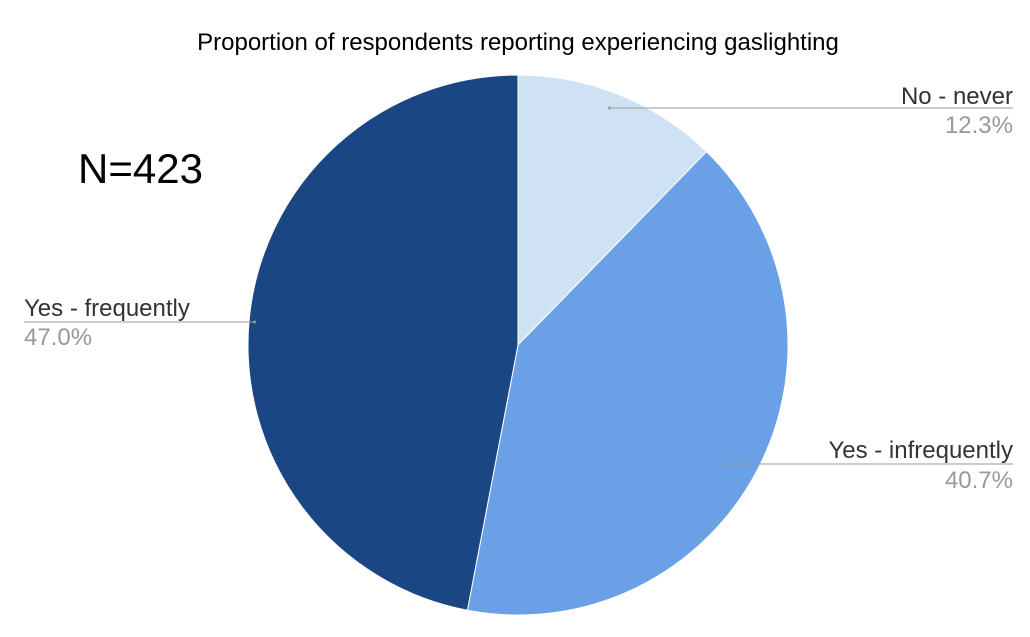 This screenshot has width=1030, height=637. Describe the element at coordinates (979, 125) in the screenshot. I see `slice-label-percent: 12.3%` at that location.